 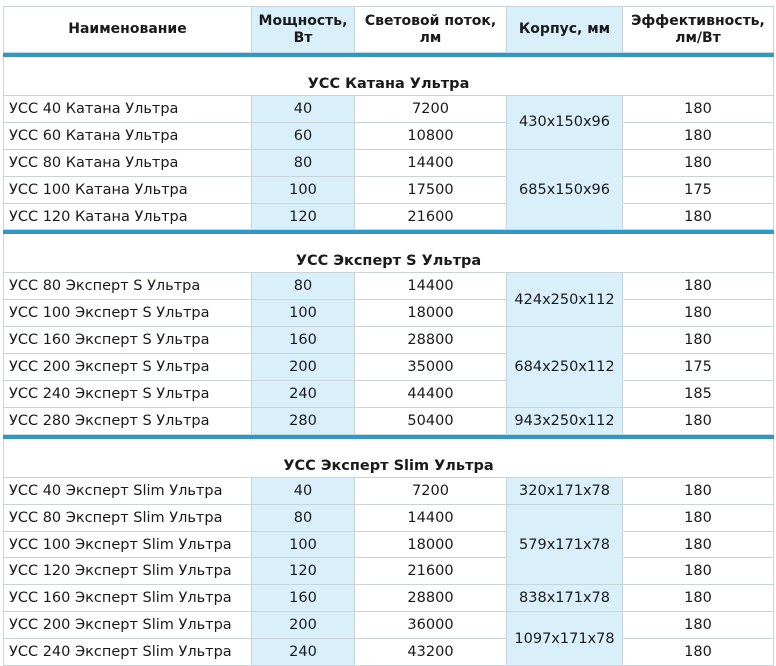 I want to click on table-row: УСС 100 Катана Ультра 100 17500 175, so click(x=388, y=189).